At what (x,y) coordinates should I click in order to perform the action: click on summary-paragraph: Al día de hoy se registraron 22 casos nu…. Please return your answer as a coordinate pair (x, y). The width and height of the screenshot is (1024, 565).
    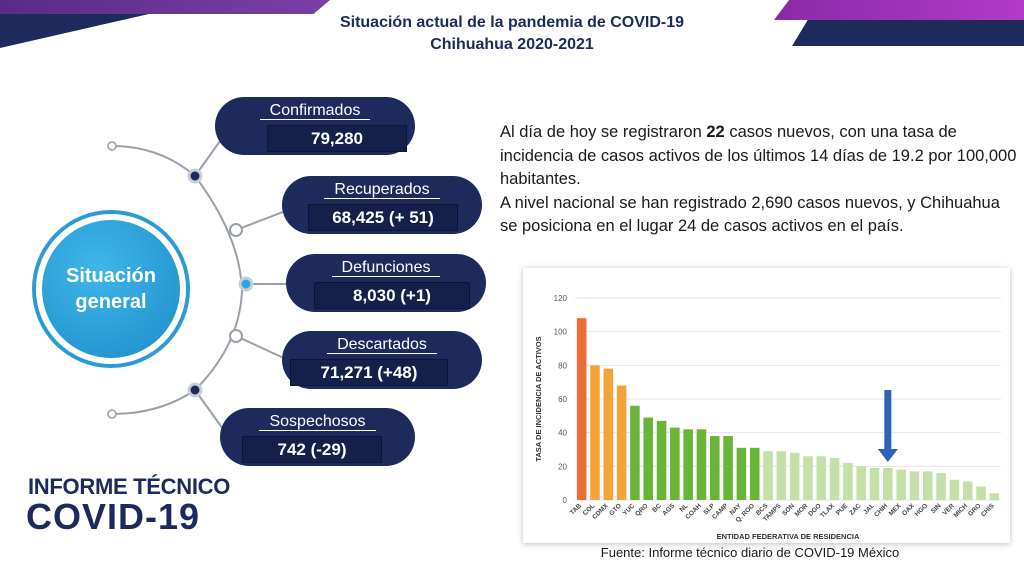
    Looking at the image, I should click on (760, 180).